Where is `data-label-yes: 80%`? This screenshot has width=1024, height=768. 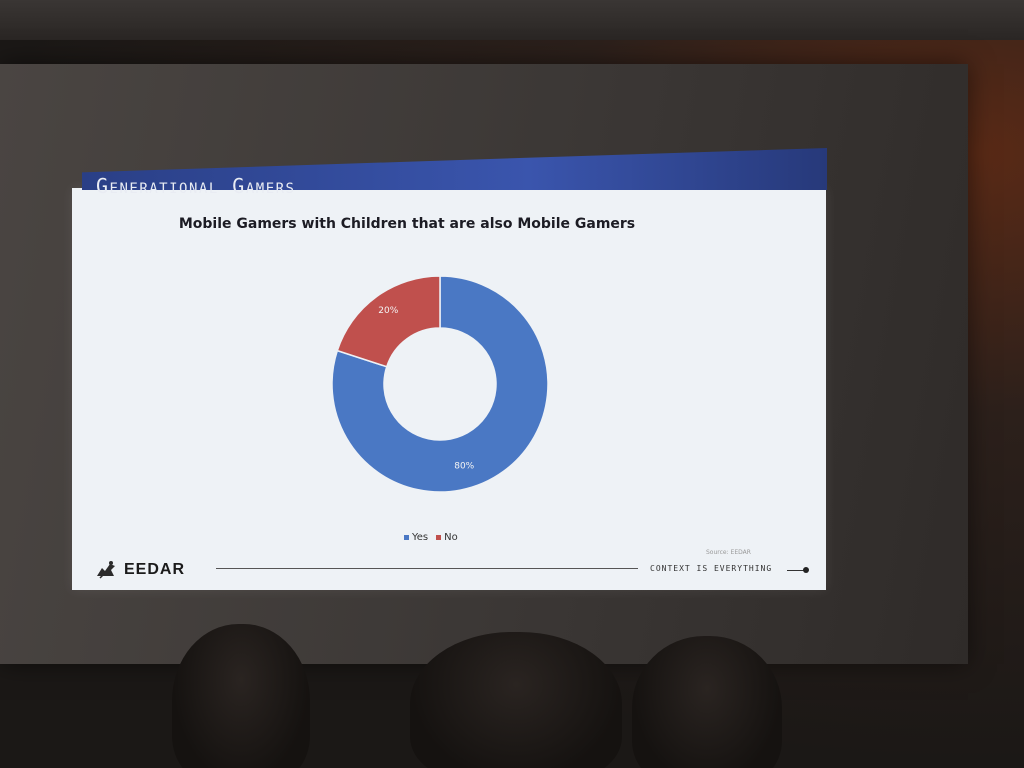 data-label-yes: 80% is located at coordinates (464, 467).